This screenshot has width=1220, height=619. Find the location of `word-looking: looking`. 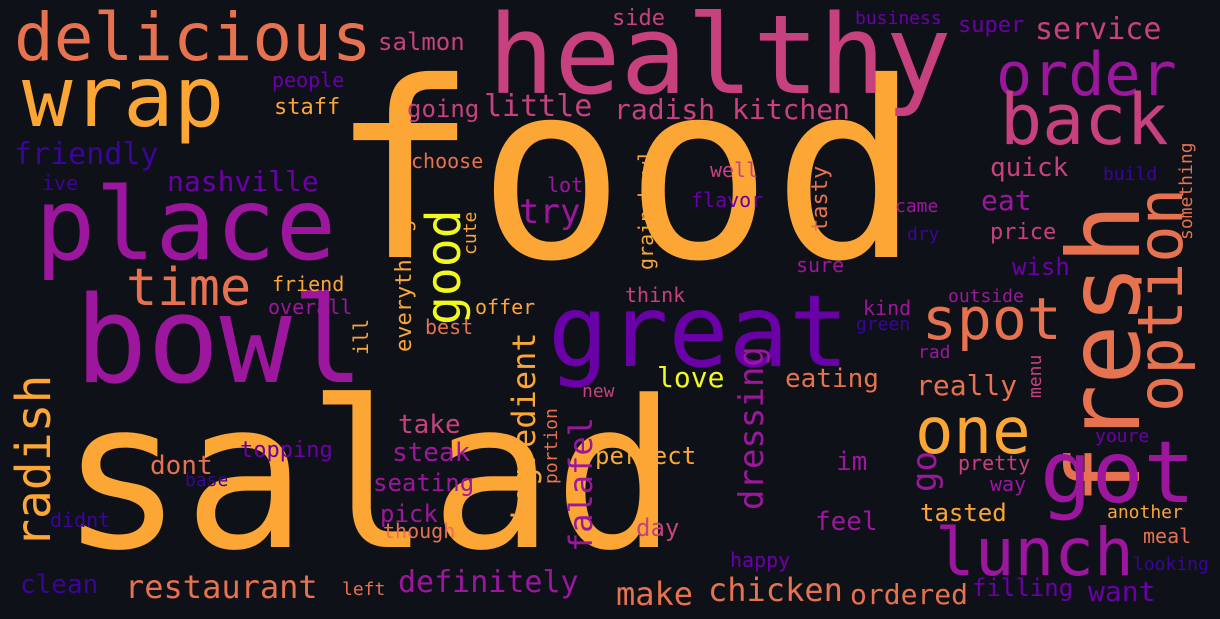

word-looking: looking is located at coordinates (1171, 564).